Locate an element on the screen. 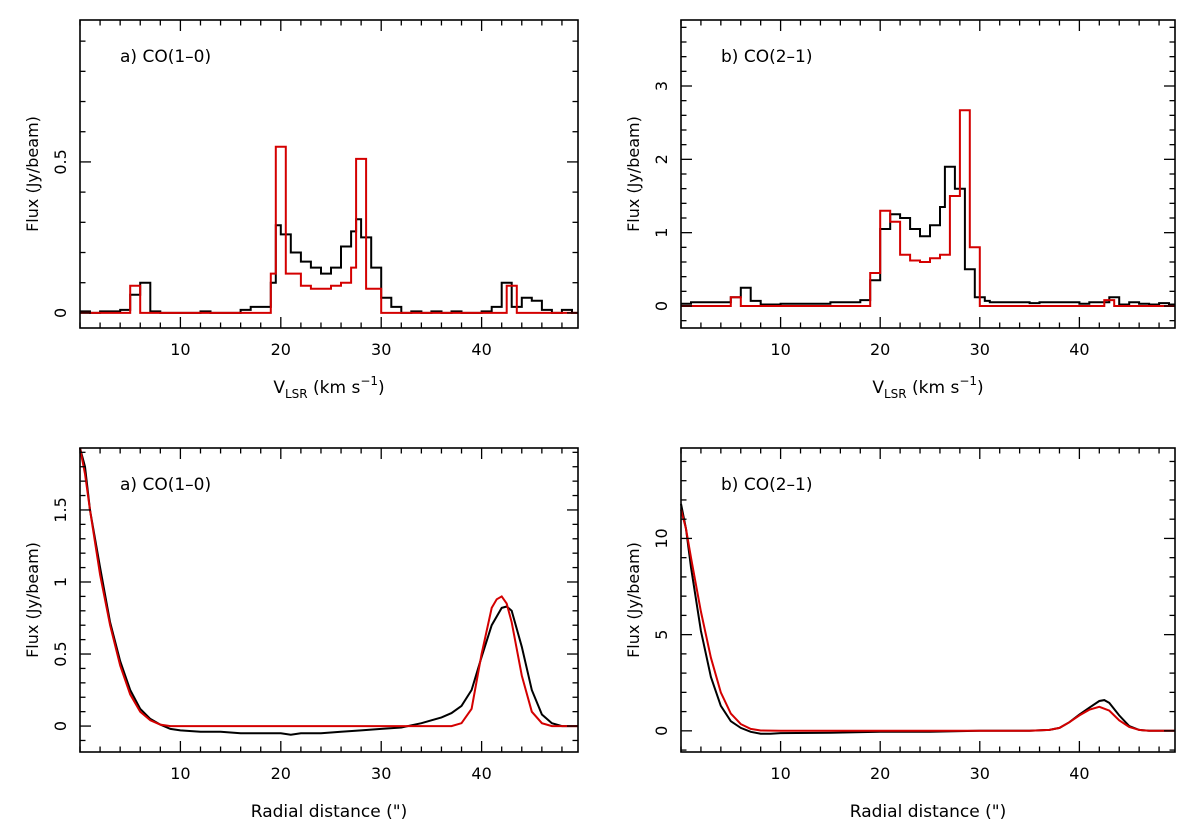 The image size is (1200, 839). y-tick-label: 10 is located at coordinates (661, 538).